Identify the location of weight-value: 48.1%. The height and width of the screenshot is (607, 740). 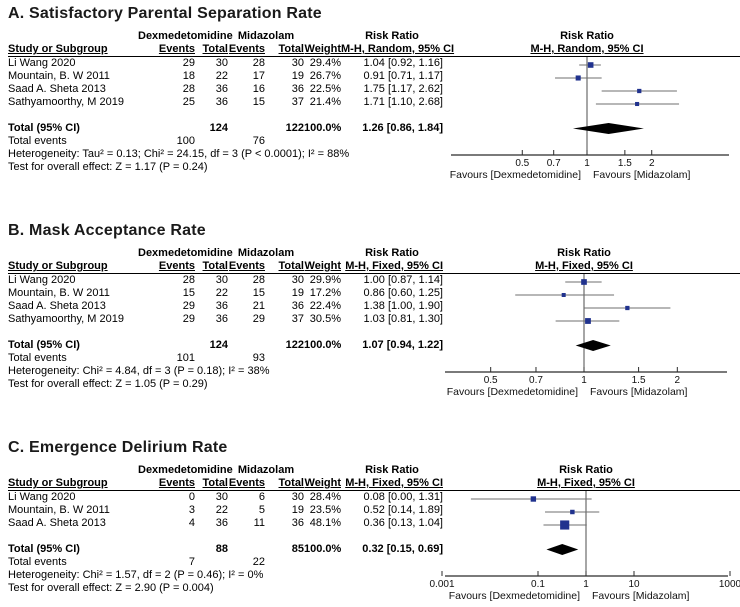
(325, 523).